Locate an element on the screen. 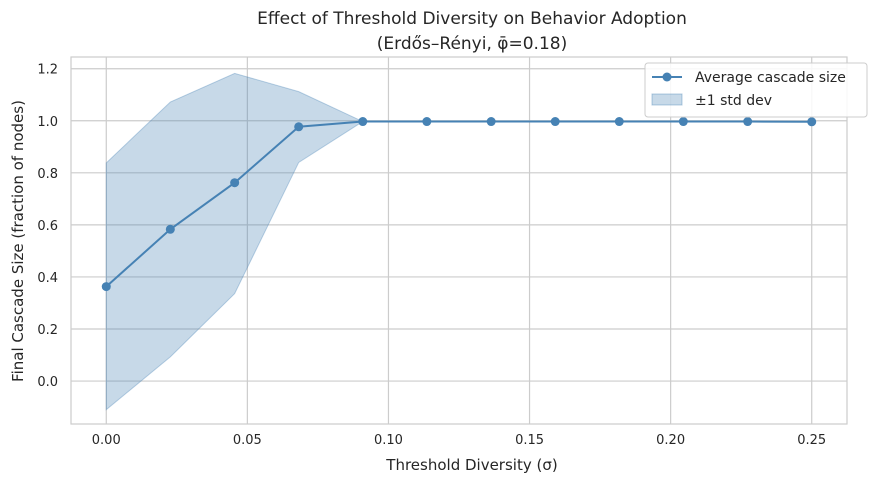 The width and height of the screenshot is (884, 484). x-tick-label: 0.15 is located at coordinates (529, 440).